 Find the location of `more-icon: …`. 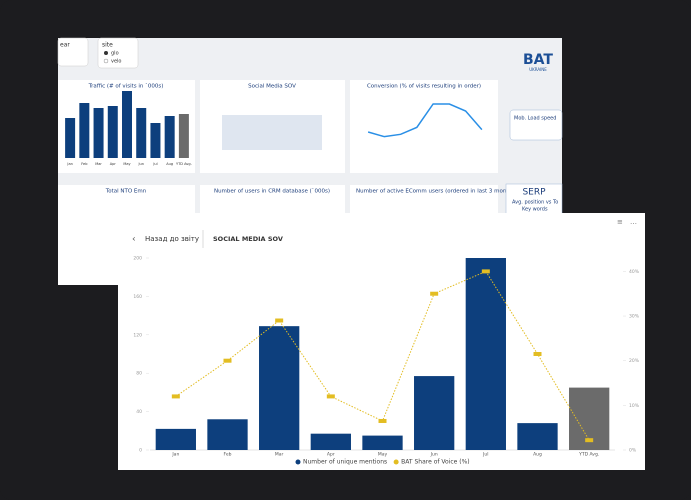

more-icon: … is located at coordinates (633, 222).